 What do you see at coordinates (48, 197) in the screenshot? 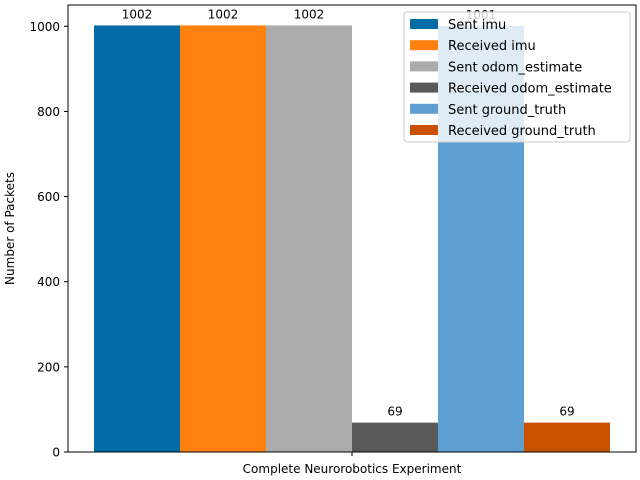
I see `y-tick-label-3: 600` at bounding box center [48, 197].